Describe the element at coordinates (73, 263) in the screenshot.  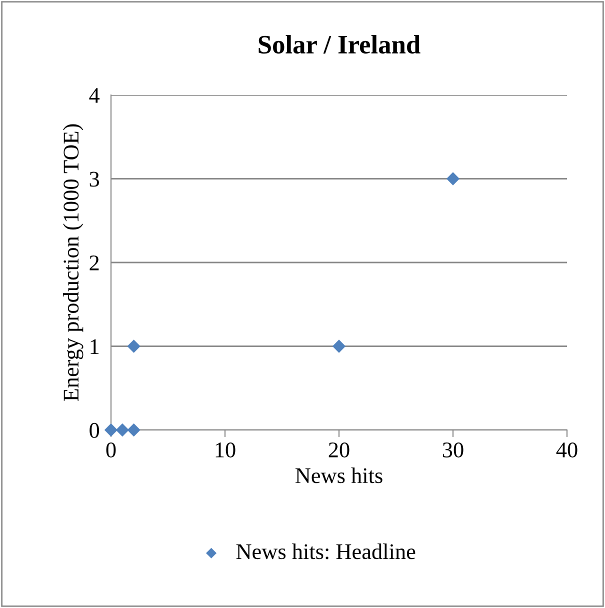
I see `y-axis-title: Energy production (1000 TOE)` at that location.